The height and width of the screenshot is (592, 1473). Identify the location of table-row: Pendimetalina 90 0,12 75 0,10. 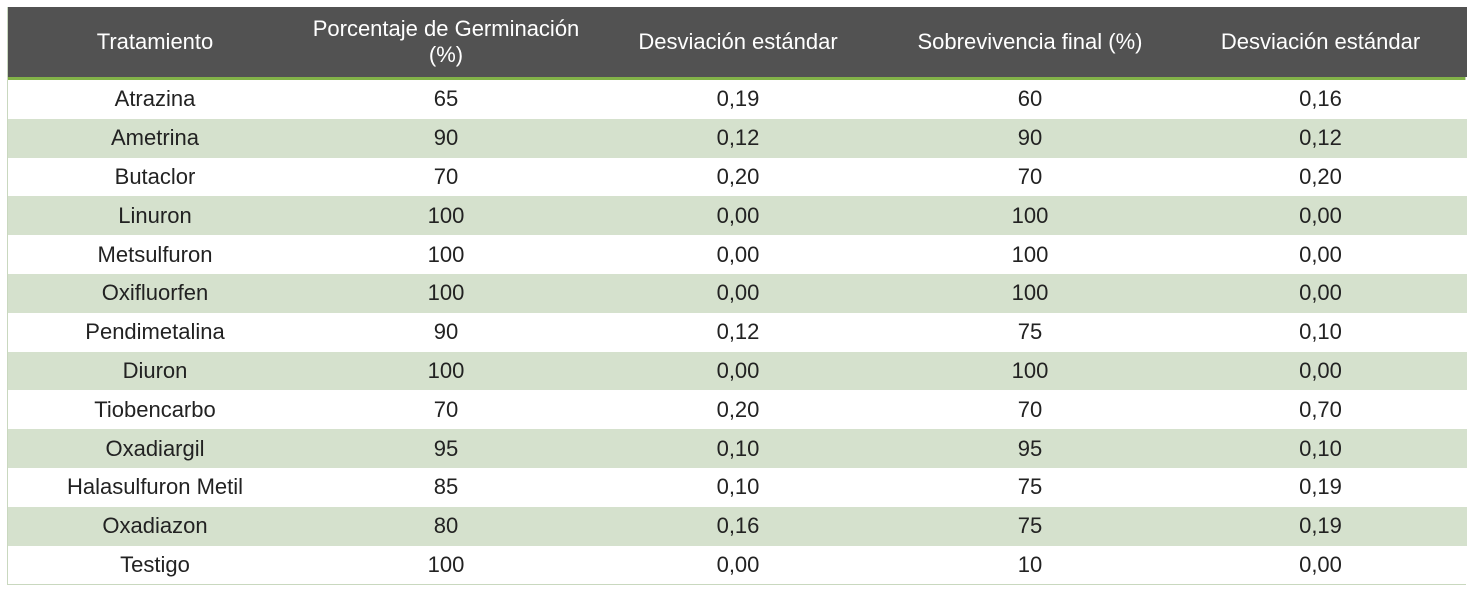
(737, 332).